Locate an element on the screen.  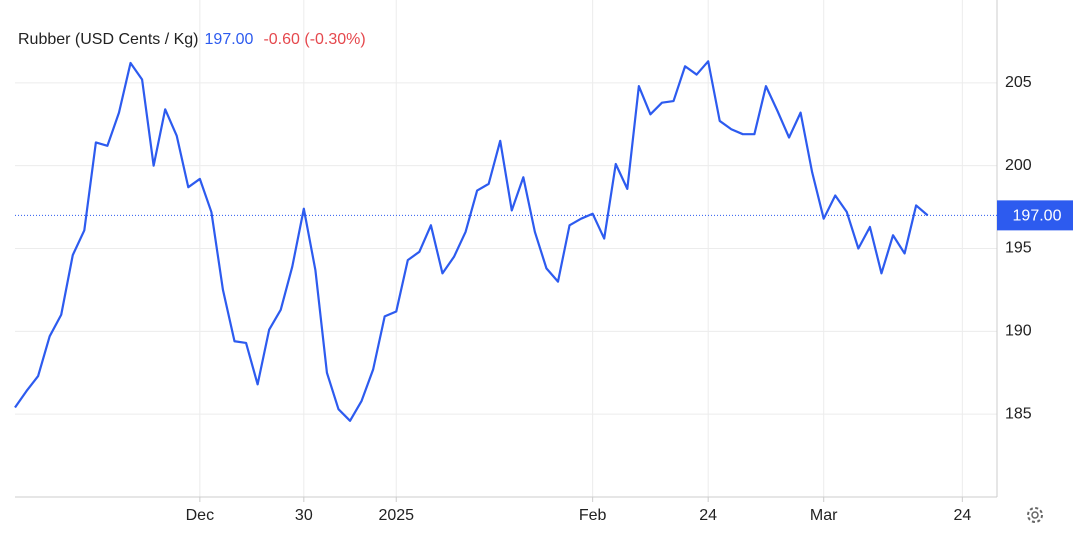
gear-outer is located at coordinates (1035, 515).